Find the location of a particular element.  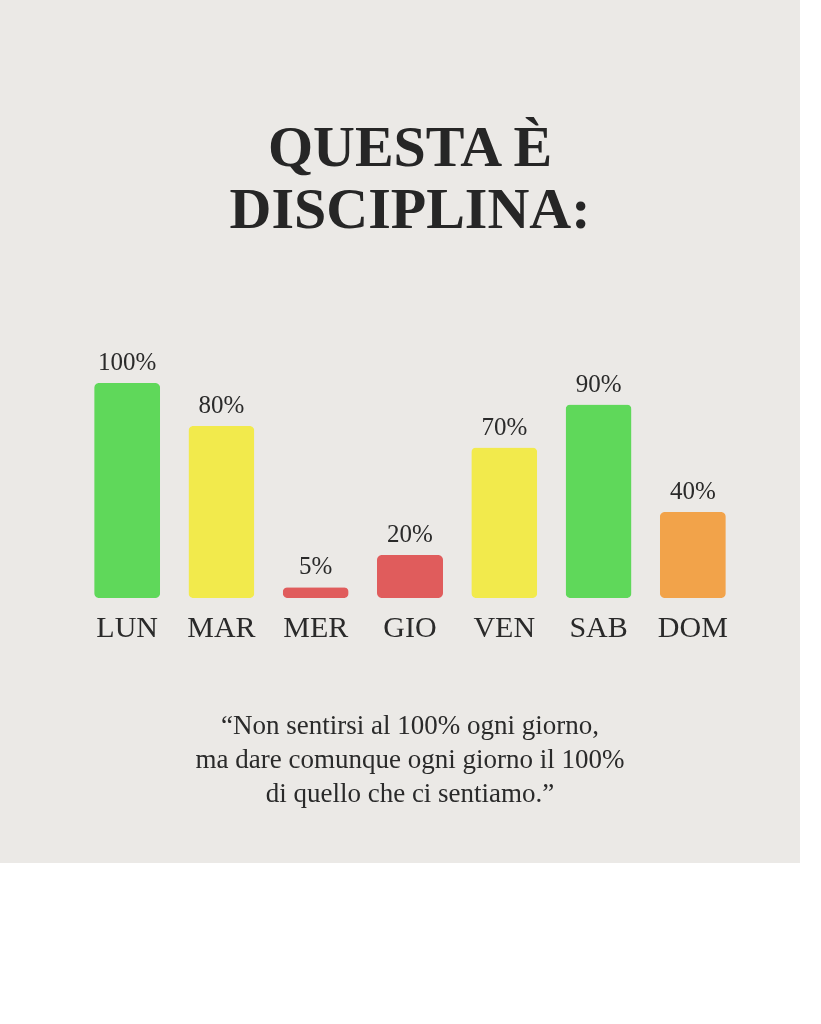

data-label: 90% is located at coordinates (598, 383).